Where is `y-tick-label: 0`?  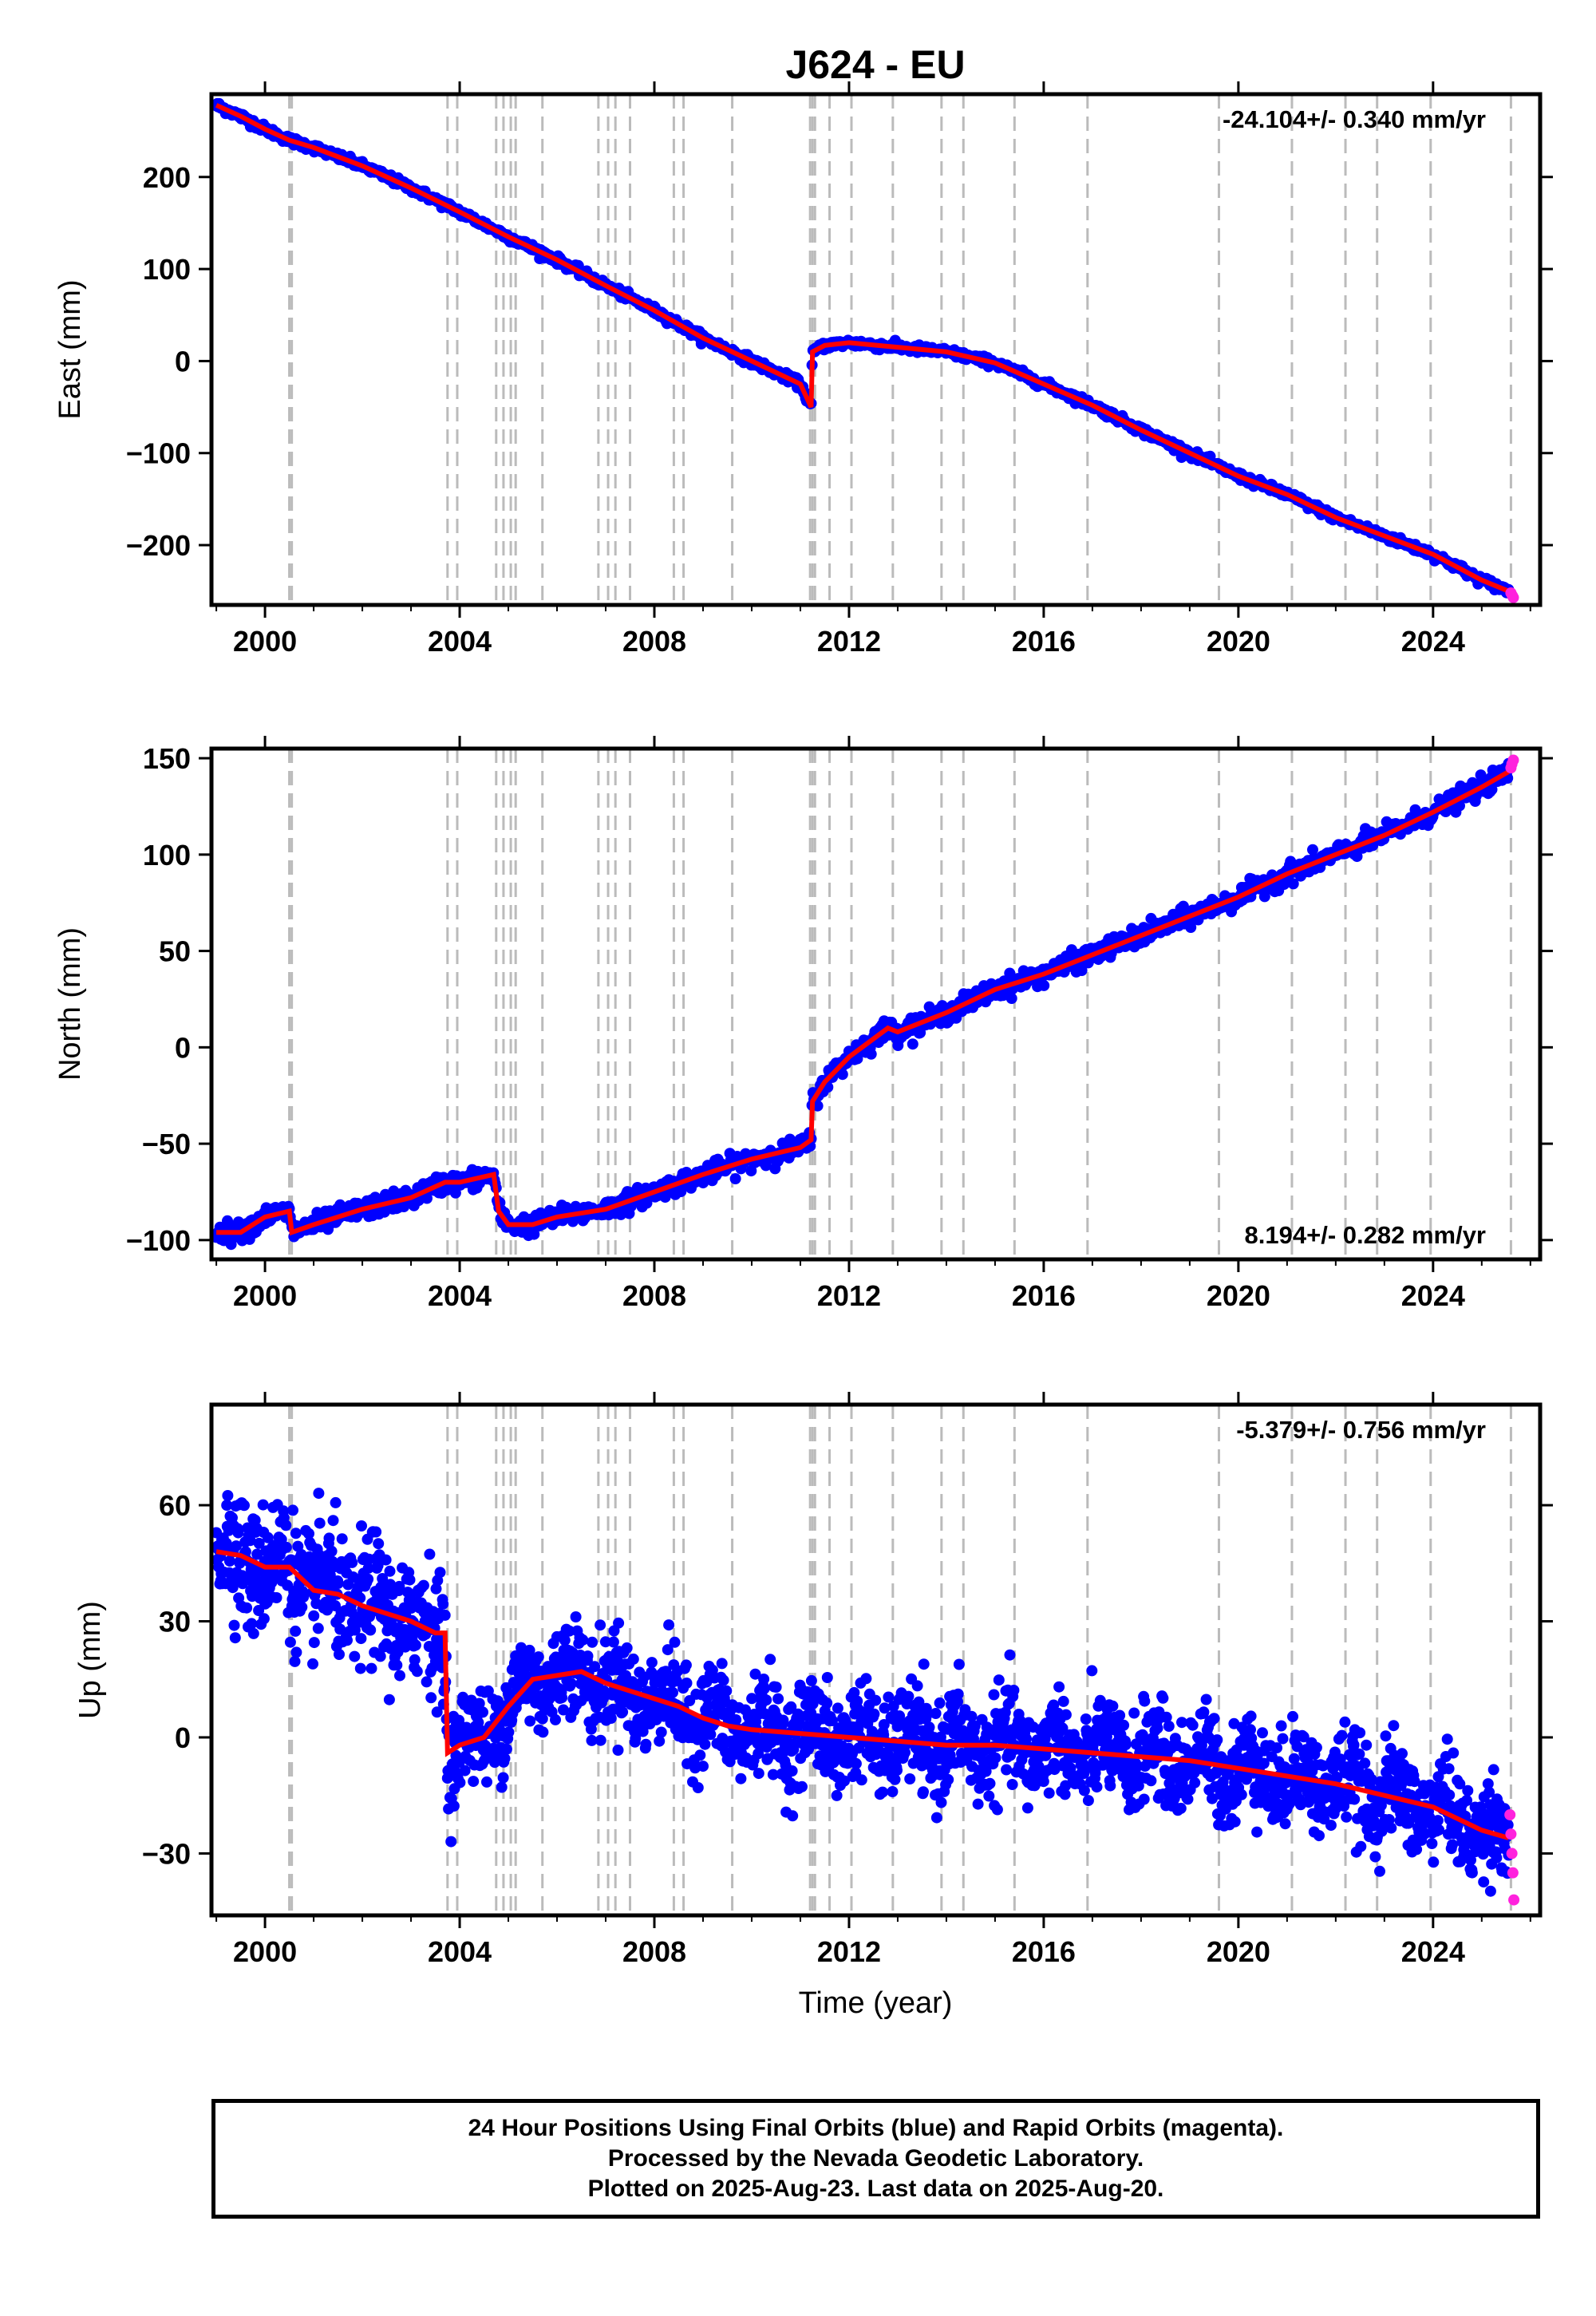 y-tick-label: 0 is located at coordinates (183, 1047).